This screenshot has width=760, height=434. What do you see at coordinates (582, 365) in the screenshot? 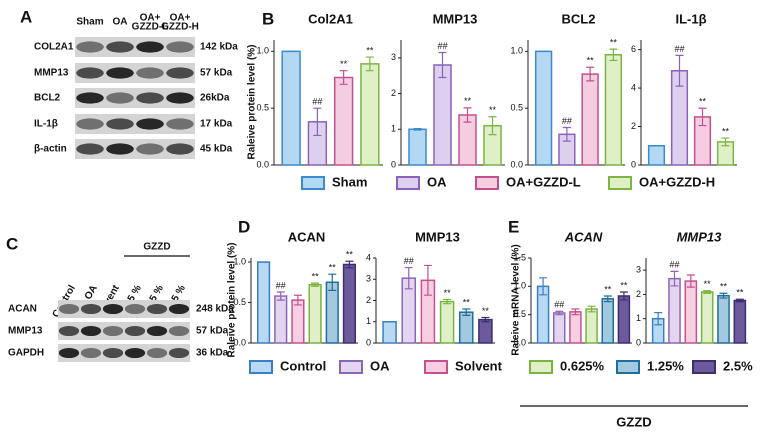
I see `legend-label: 0.625%` at bounding box center [582, 365].